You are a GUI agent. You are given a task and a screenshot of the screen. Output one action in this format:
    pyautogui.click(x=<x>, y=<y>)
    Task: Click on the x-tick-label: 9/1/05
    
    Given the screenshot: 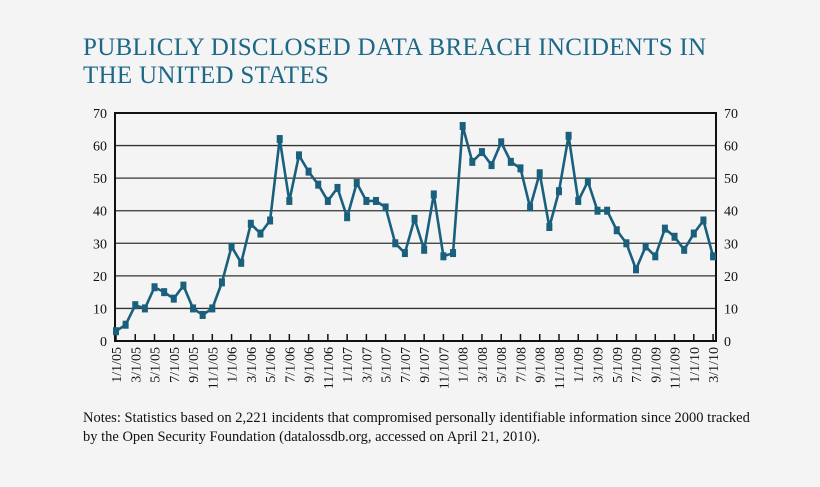 What is the action you would take?
    pyautogui.click(x=194, y=365)
    